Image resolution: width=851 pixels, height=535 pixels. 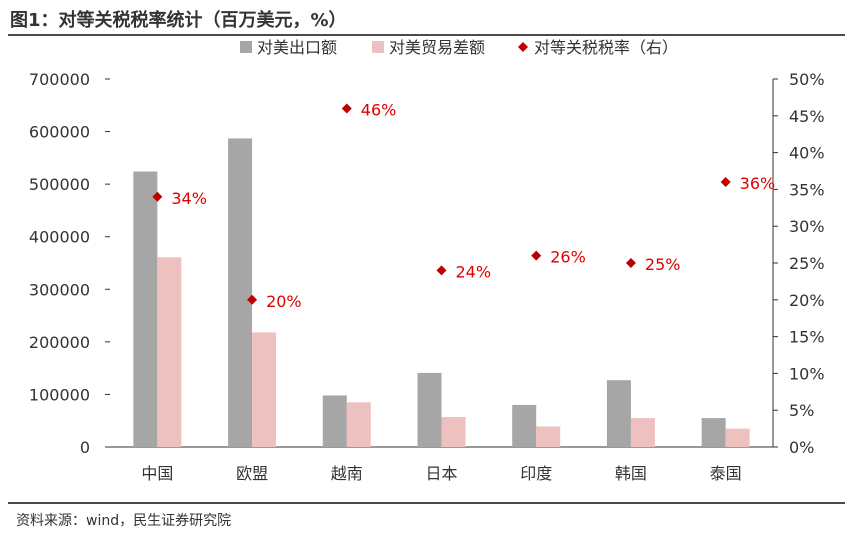 I want to click on y-left-tick-label: 0, so click(x=85, y=447).